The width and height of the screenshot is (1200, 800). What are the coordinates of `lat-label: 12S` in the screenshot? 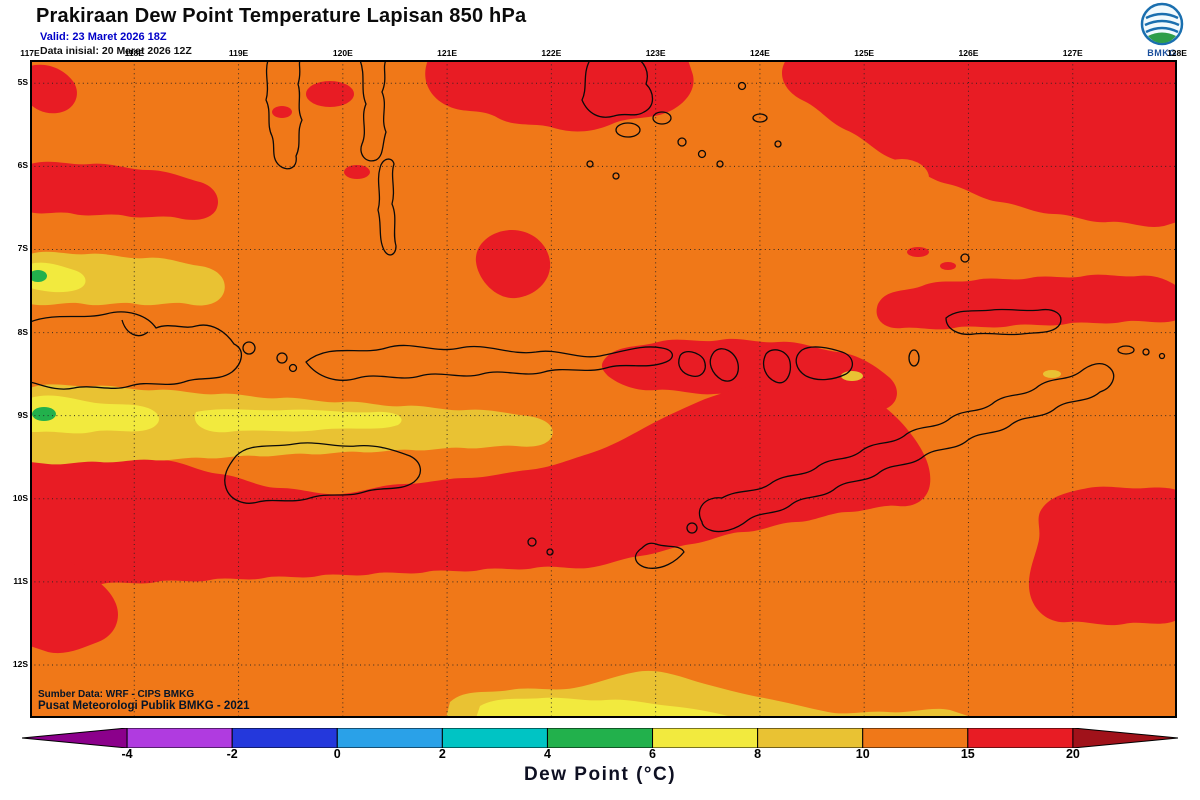 It's located at (20, 663).